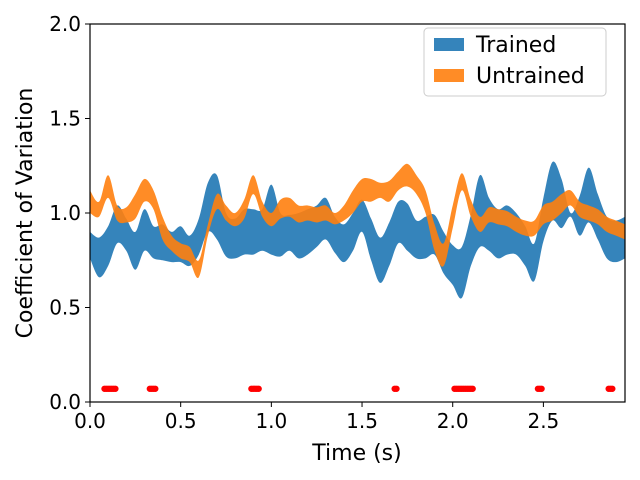 Image resolution: width=640 pixels, height=480 pixels. Describe the element at coordinates (530, 76) in the screenshot. I see `legend-label-untrained: Untrained` at that location.